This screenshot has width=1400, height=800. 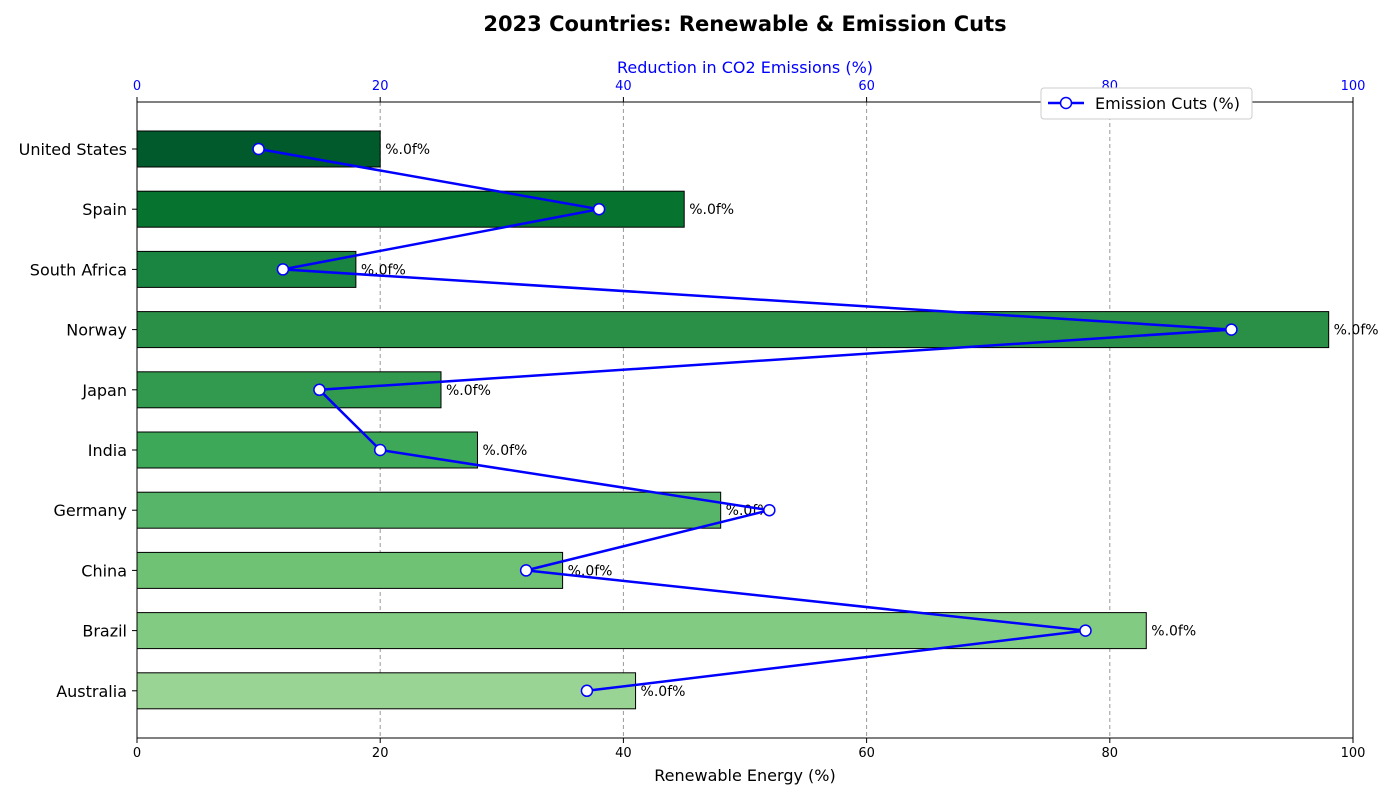 What do you see at coordinates (90, 510) in the screenshot?
I see `category-label: Germany` at bounding box center [90, 510].